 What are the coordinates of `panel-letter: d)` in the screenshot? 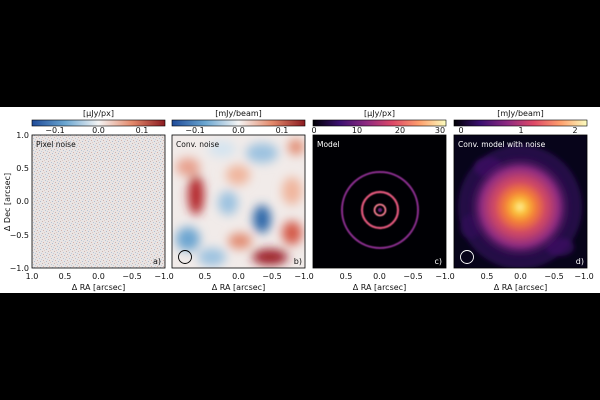 It's located at (580, 261).